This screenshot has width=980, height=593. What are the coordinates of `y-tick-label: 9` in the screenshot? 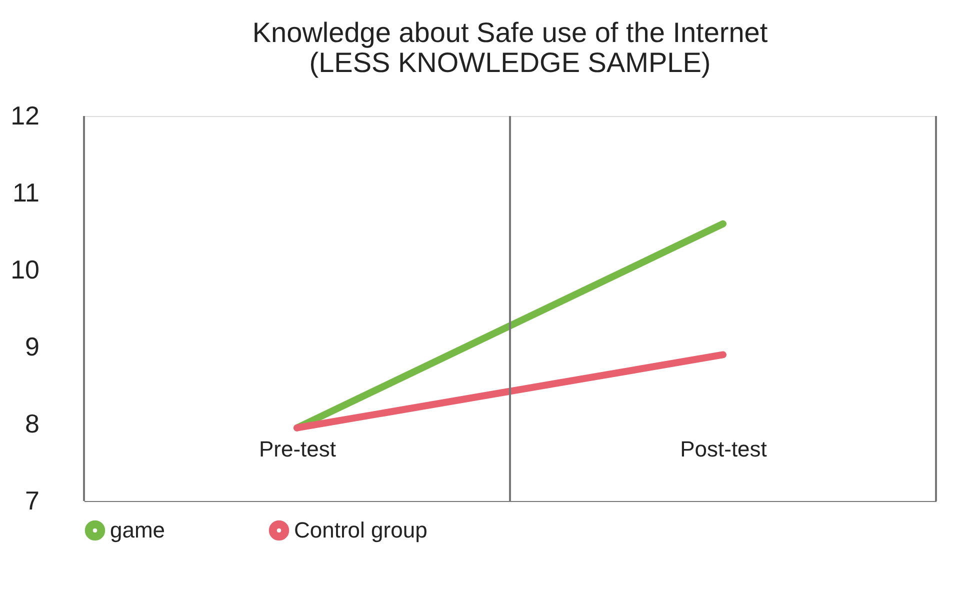 It's located at (32, 347).